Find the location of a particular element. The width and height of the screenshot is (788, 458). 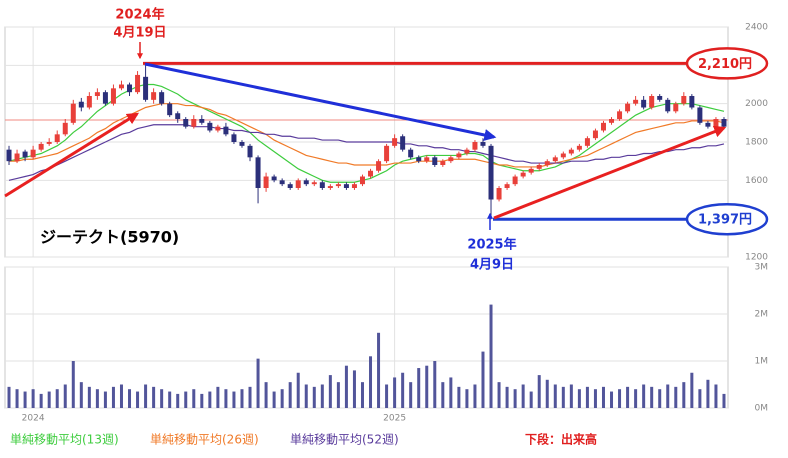

y-tick-label: 1200 is located at coordinates (756, 258).